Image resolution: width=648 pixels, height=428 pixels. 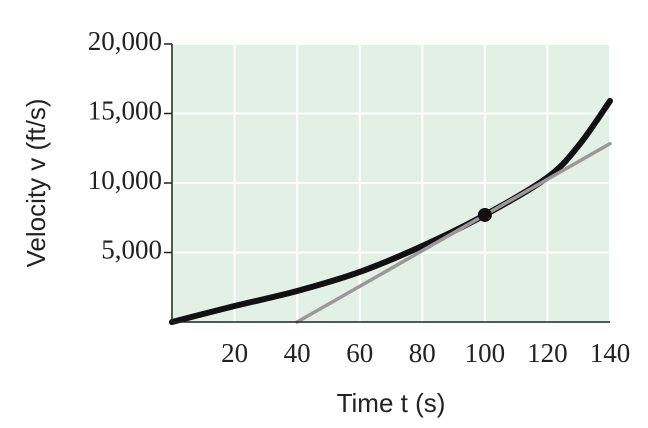 What do you see at coordinates (485, 353) in the screenshot?
I see `x-tick-label: 100` at bounding box center [485, 353].